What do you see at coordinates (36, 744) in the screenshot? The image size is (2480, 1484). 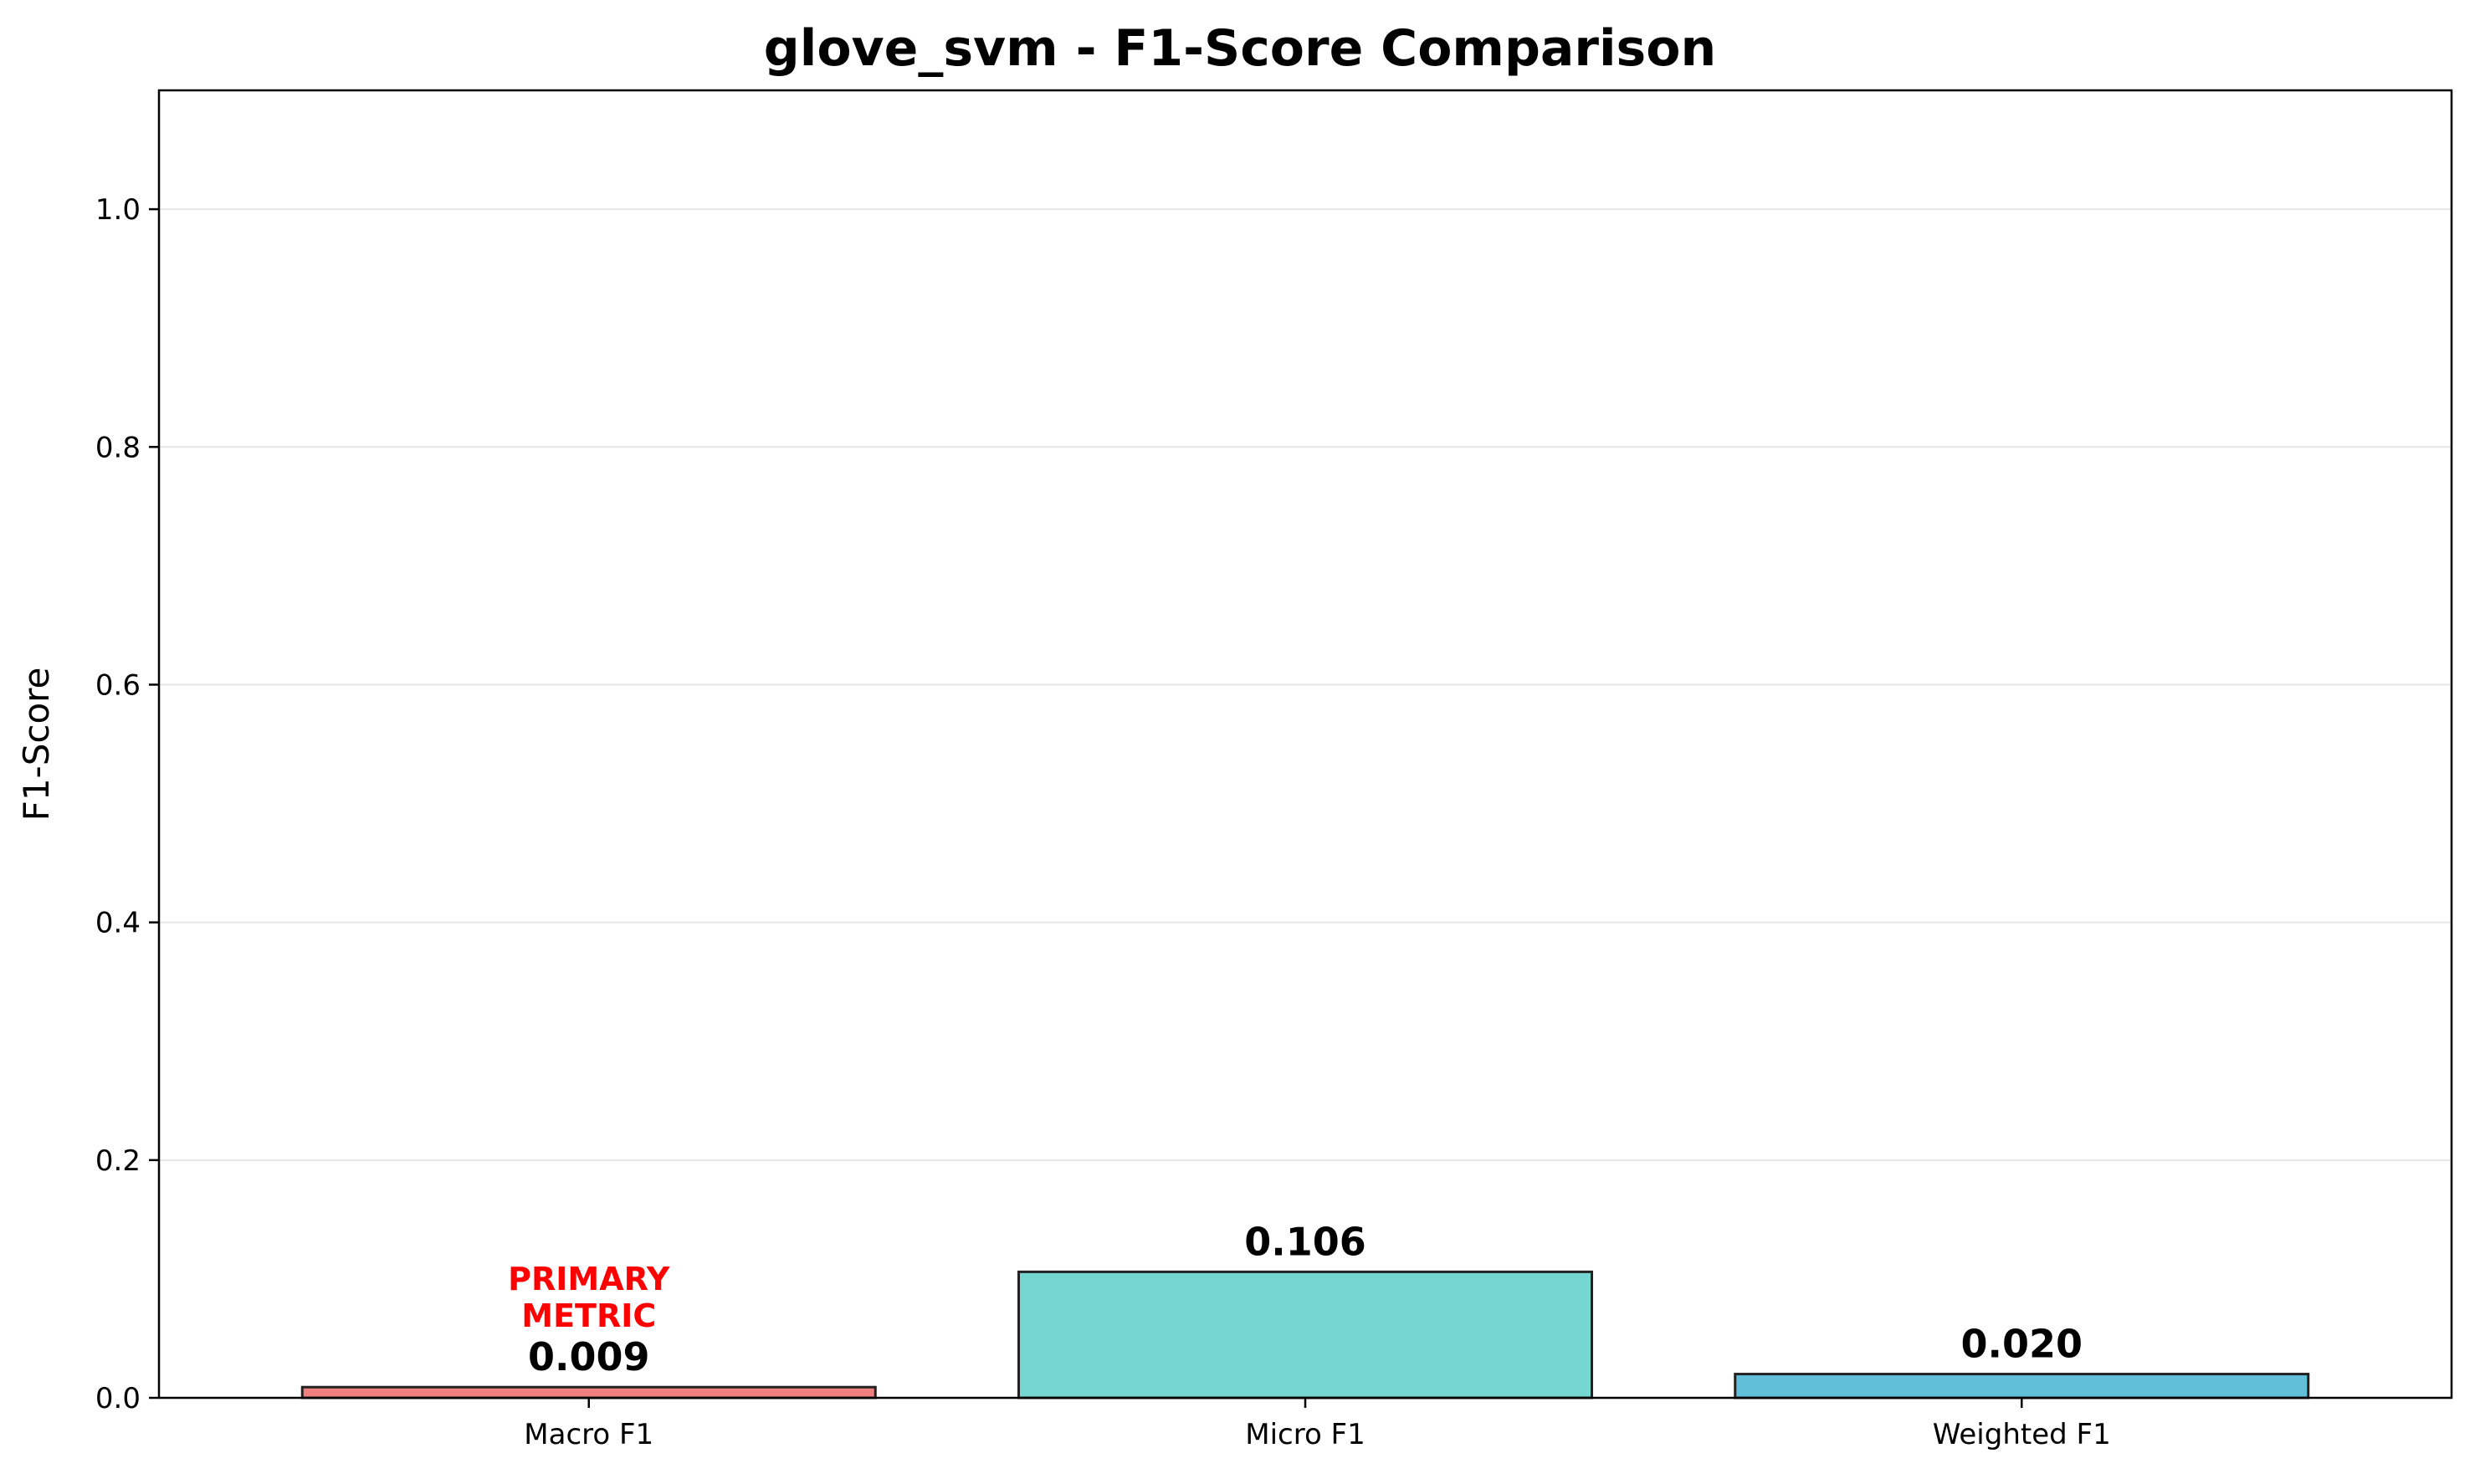 I see `y-axis-label: F1-Score` at bounding box center [36, 744].